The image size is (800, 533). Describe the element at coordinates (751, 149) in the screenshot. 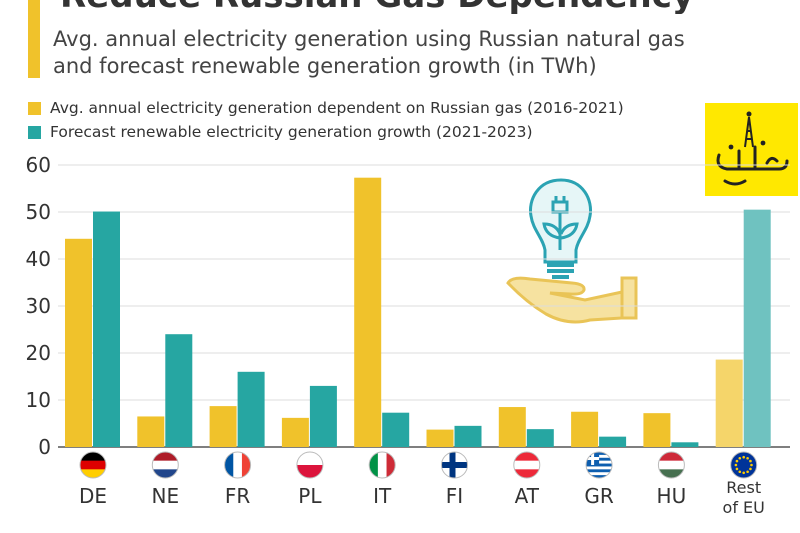

I see `publisher-logo` at that location.